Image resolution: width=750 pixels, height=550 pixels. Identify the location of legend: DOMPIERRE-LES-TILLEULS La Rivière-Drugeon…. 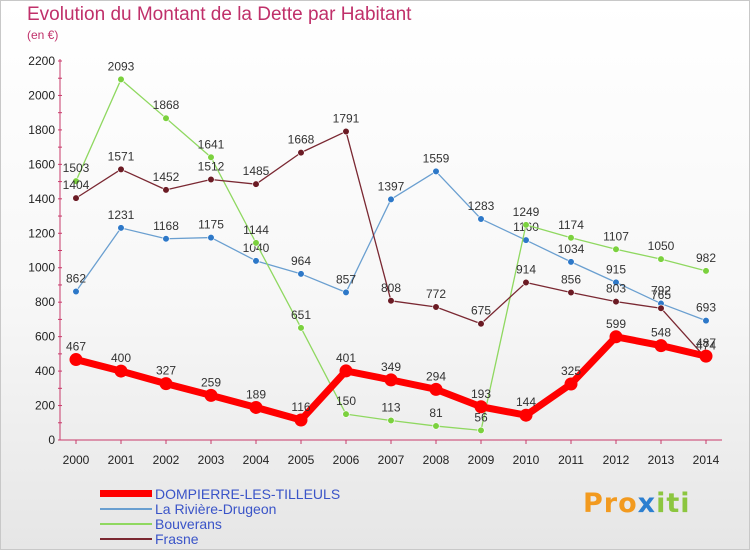
(220, 516).